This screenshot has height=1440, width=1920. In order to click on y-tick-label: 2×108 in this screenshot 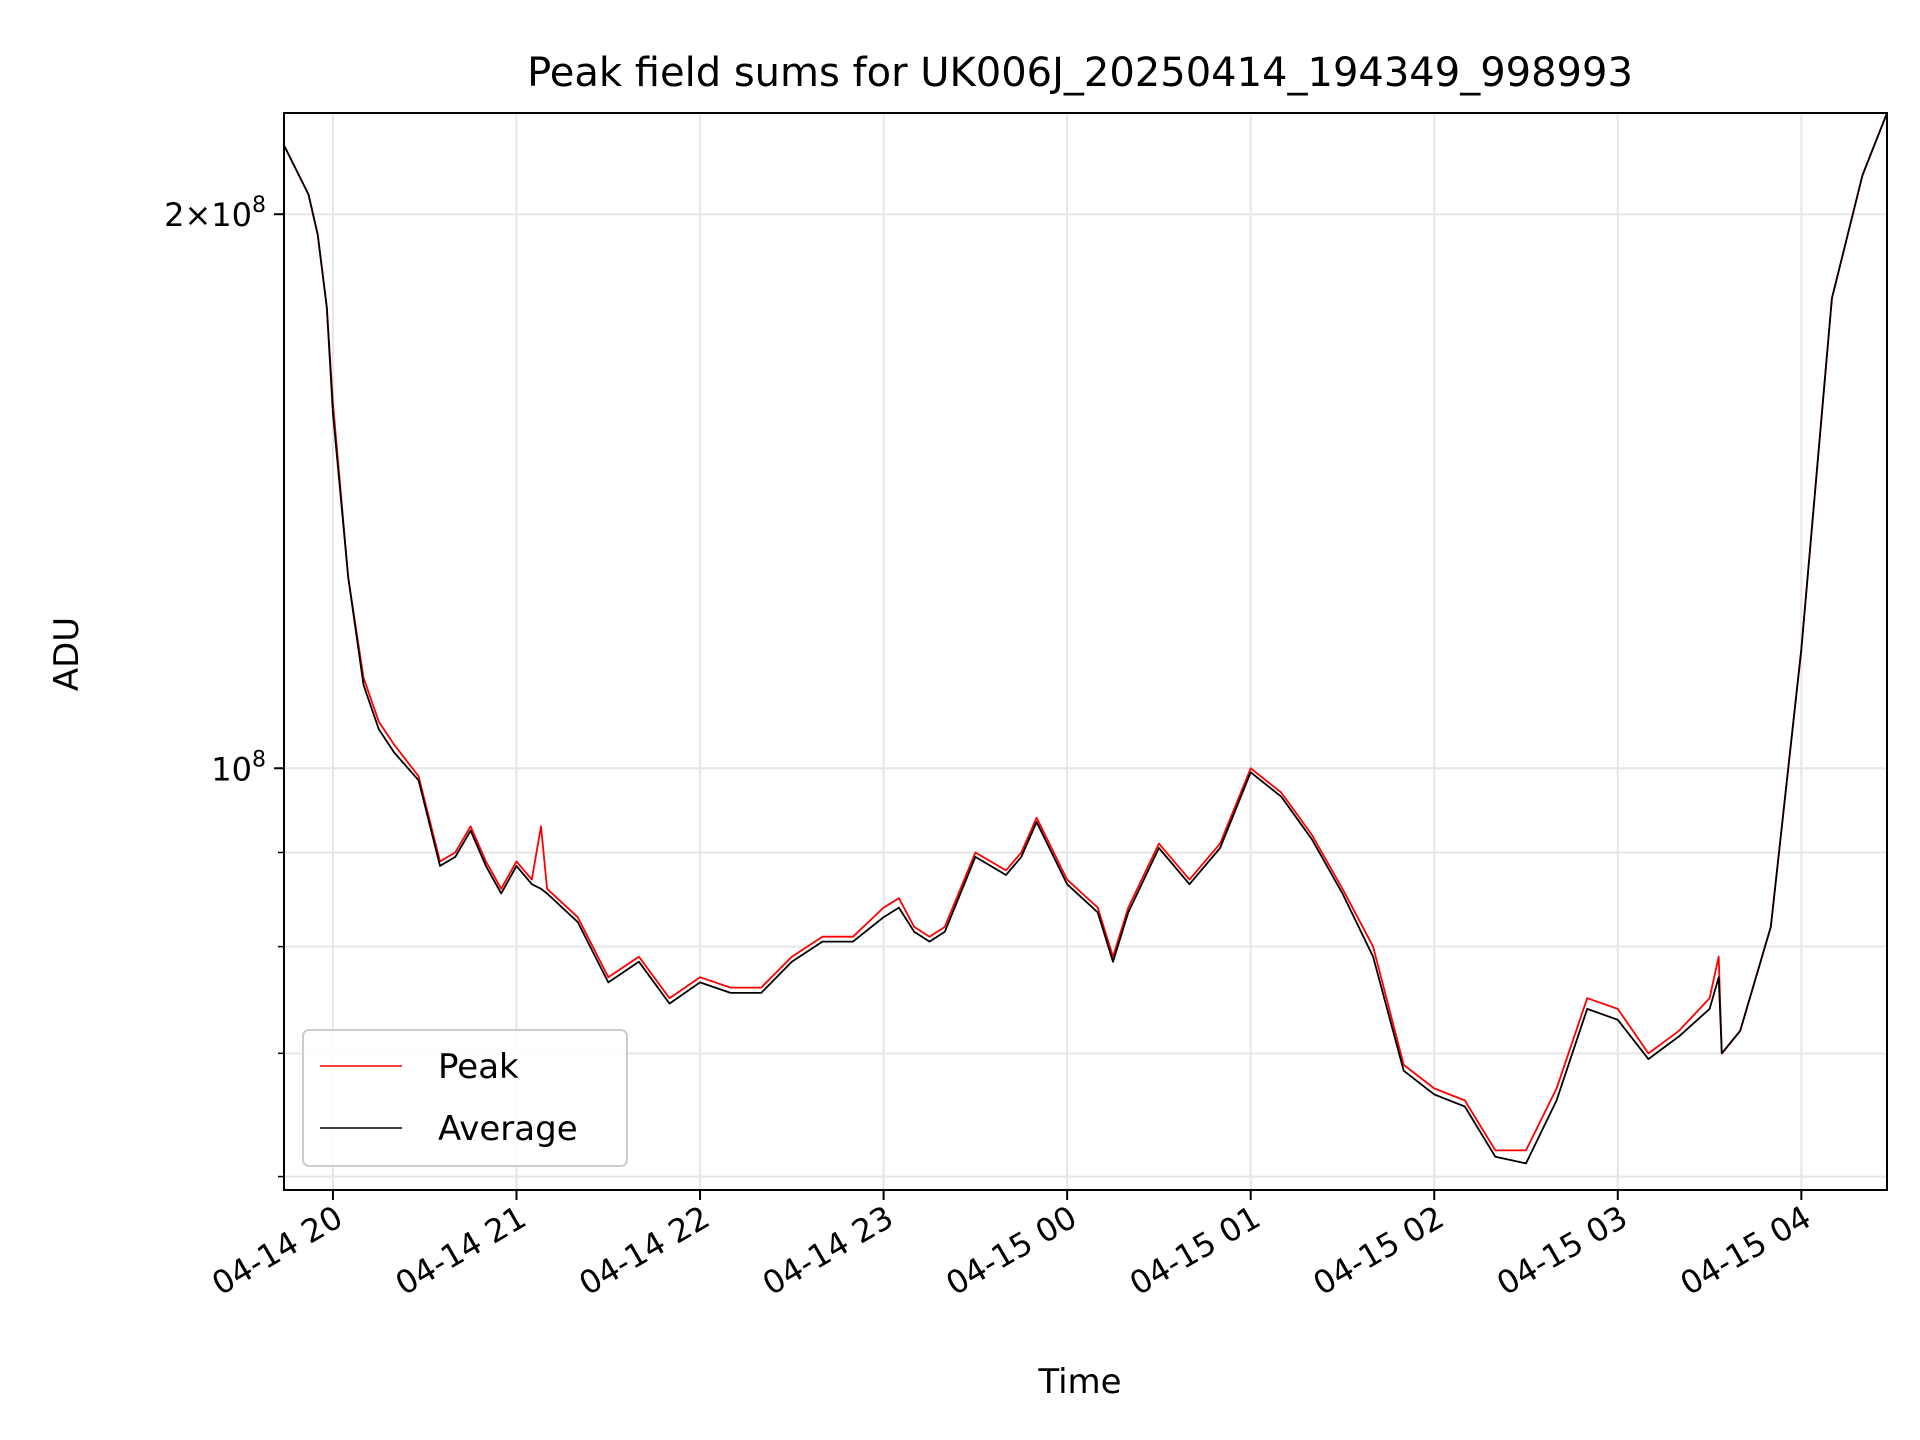, I will do `click(215, 213)`.